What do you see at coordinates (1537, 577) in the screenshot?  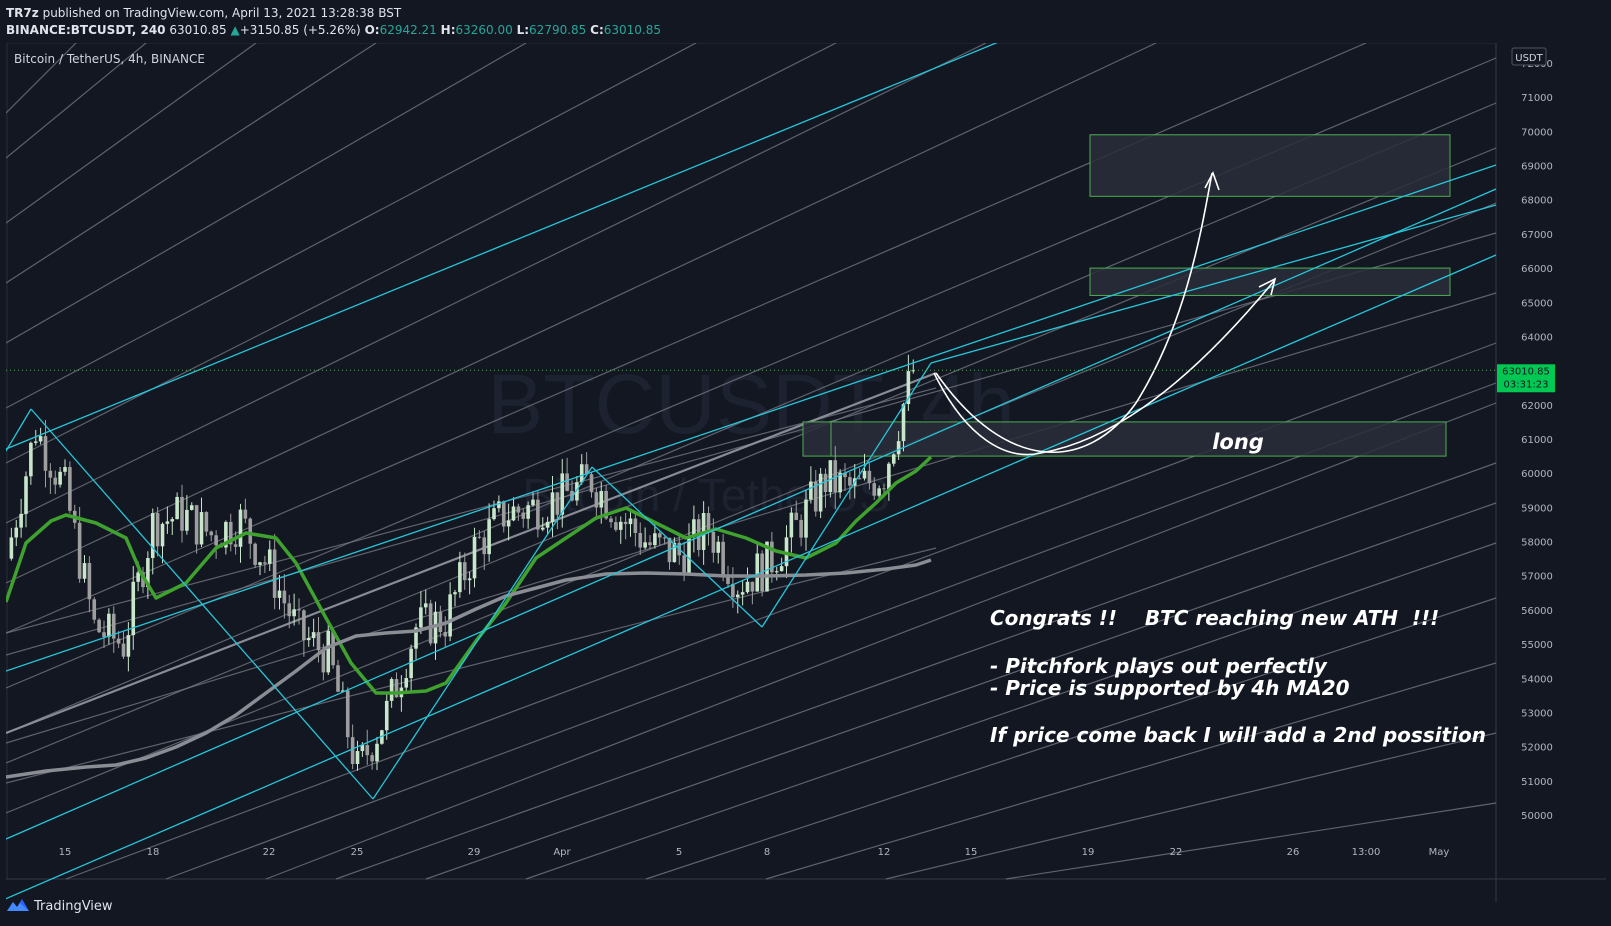 I see `price-tick-label: 57000` at bounding box center [1537, 577].